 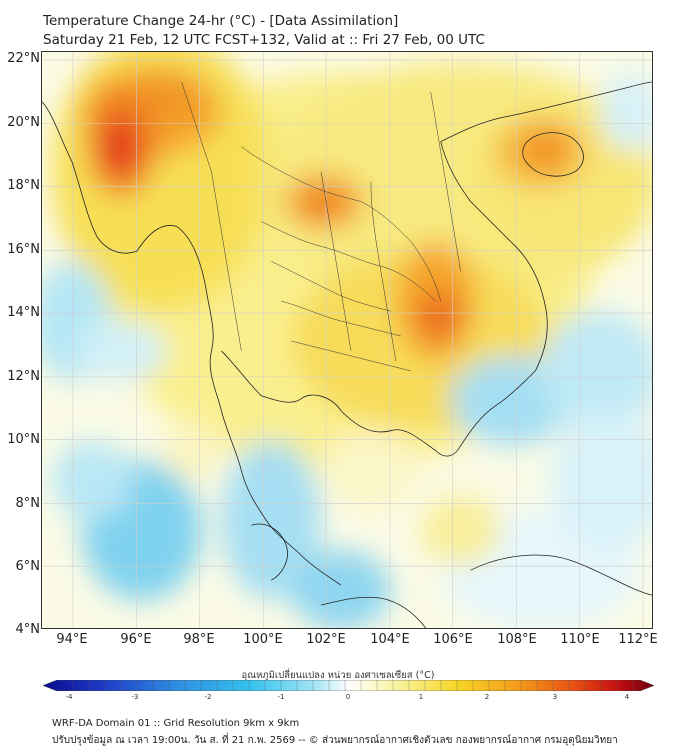 I want to click on colorbar-tick: -4, so click(x=69, y=697).